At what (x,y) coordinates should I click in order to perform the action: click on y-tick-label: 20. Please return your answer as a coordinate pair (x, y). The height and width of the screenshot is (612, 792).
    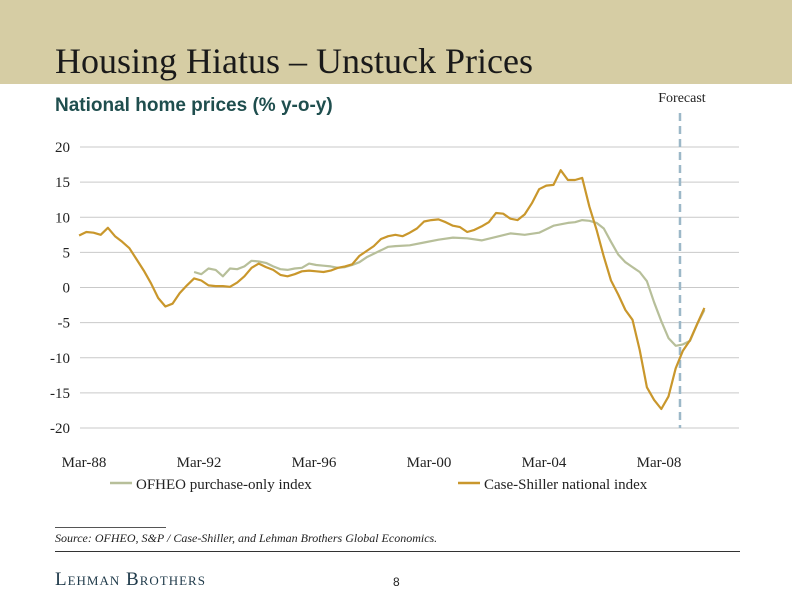
    Looking at the image, I should click on (62, 148).